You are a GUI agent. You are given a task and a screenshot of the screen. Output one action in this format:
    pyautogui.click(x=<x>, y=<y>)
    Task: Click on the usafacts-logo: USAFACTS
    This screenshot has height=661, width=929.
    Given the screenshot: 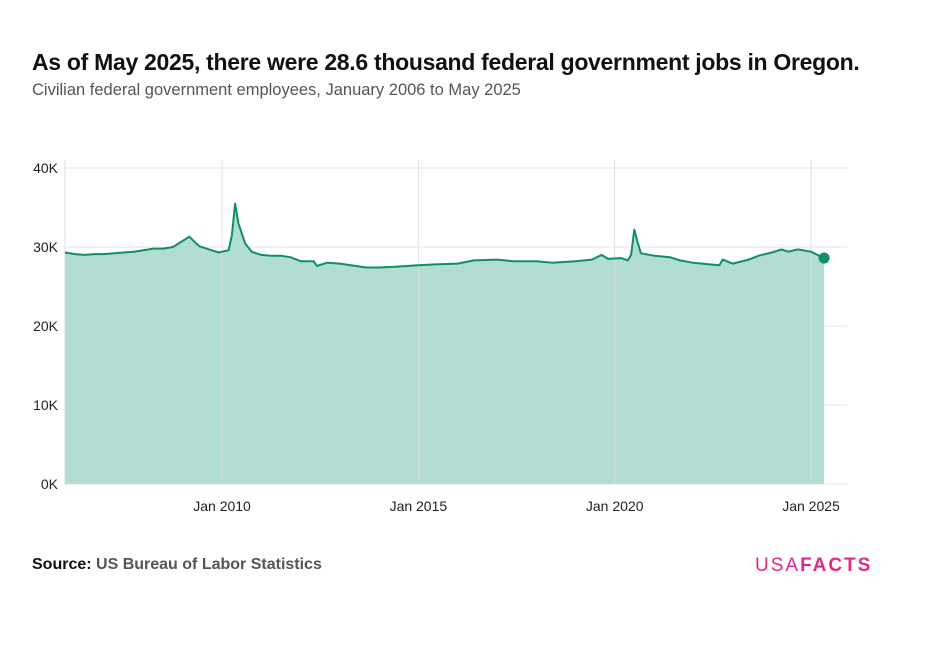 What is the action you would take?
    pyautogui.click(x=813, y=566)
    